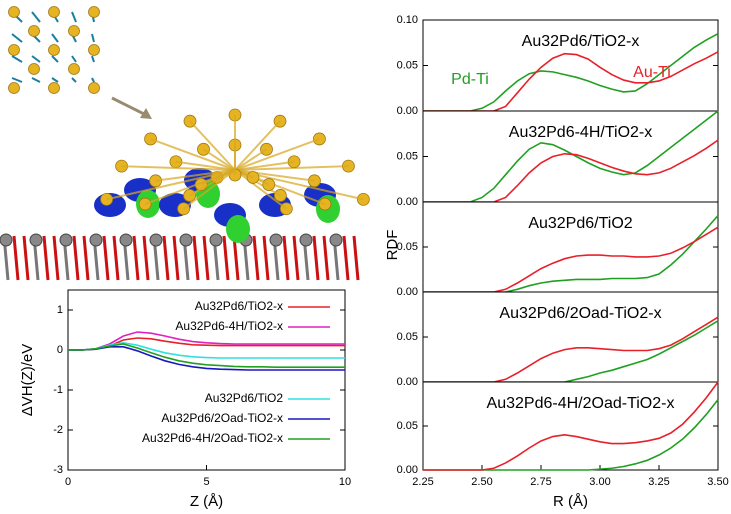 The width and height of the screenshot is (731, 514). Describe the element at coordinates (345, 482) in the screenshot. I see `x-tick-label: 10` at that location.